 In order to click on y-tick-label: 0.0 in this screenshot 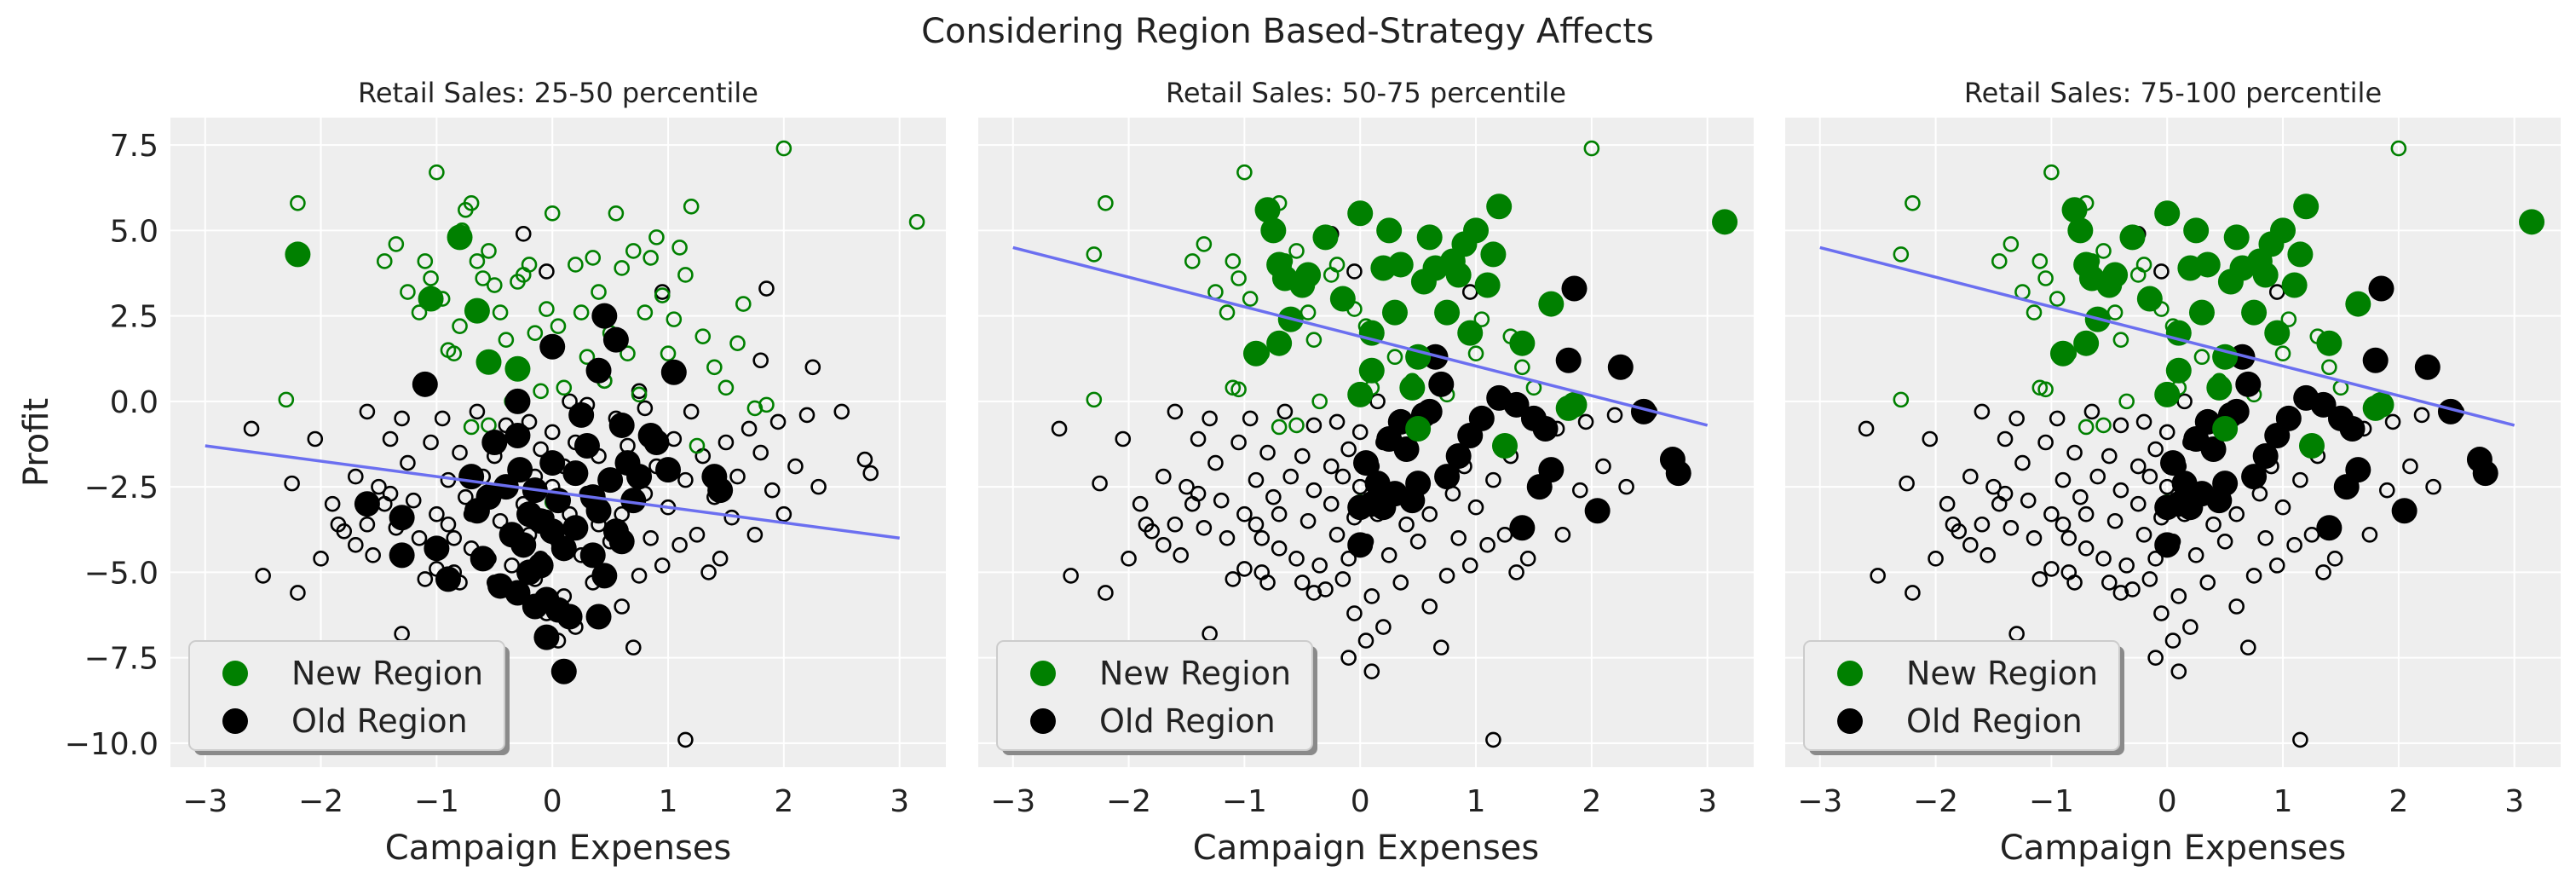, I will do `click(134, 403)`.